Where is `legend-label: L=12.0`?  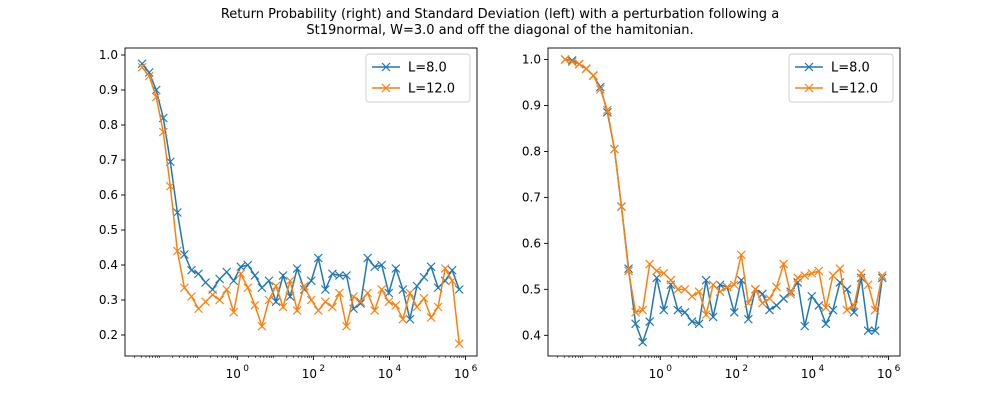 legend-label: L=12.0 is located at coordinates (854, 89).